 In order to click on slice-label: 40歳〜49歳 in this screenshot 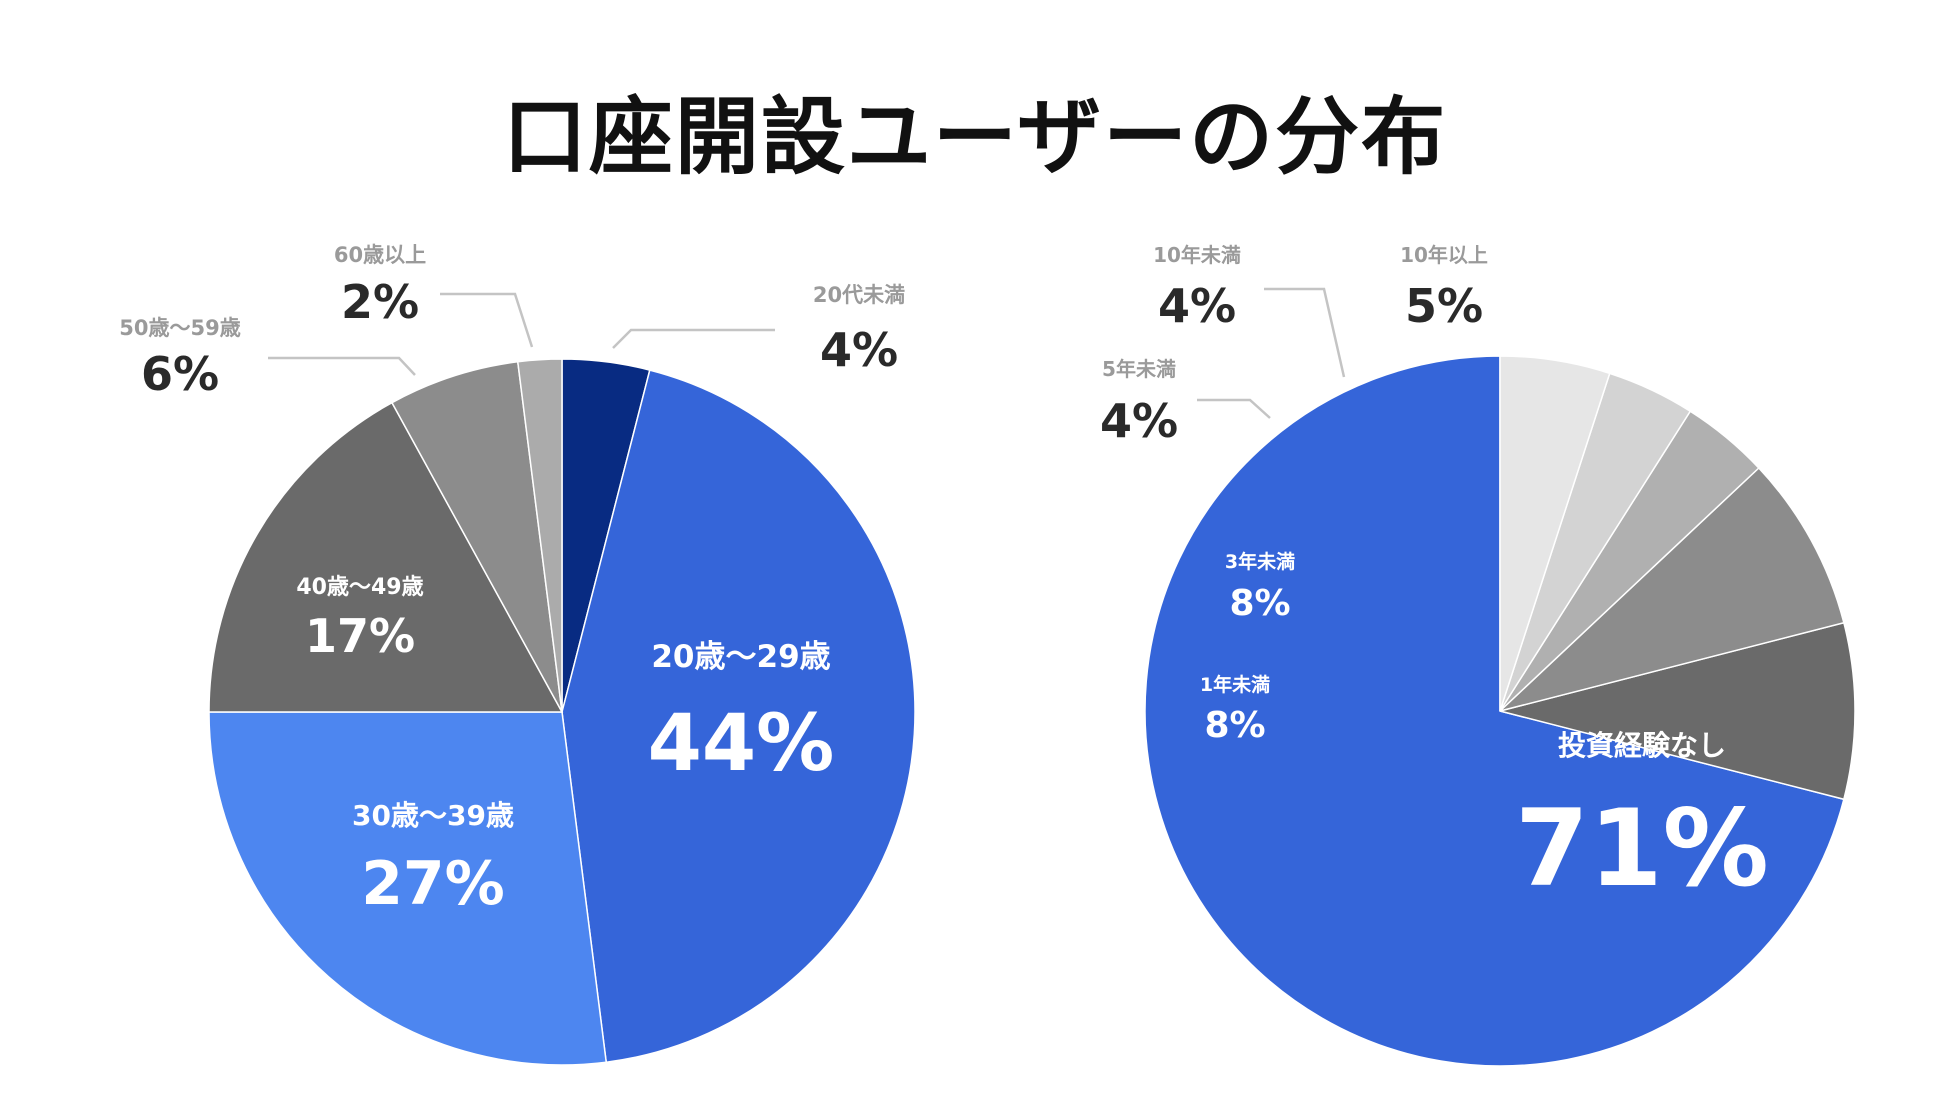, I will do `click(359, 587)`.